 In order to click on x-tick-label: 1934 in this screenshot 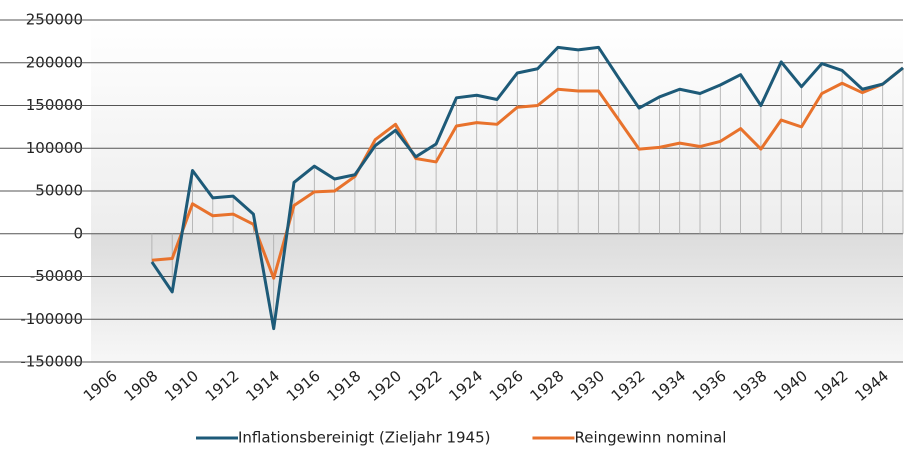, I will do `click(668, 386)`.